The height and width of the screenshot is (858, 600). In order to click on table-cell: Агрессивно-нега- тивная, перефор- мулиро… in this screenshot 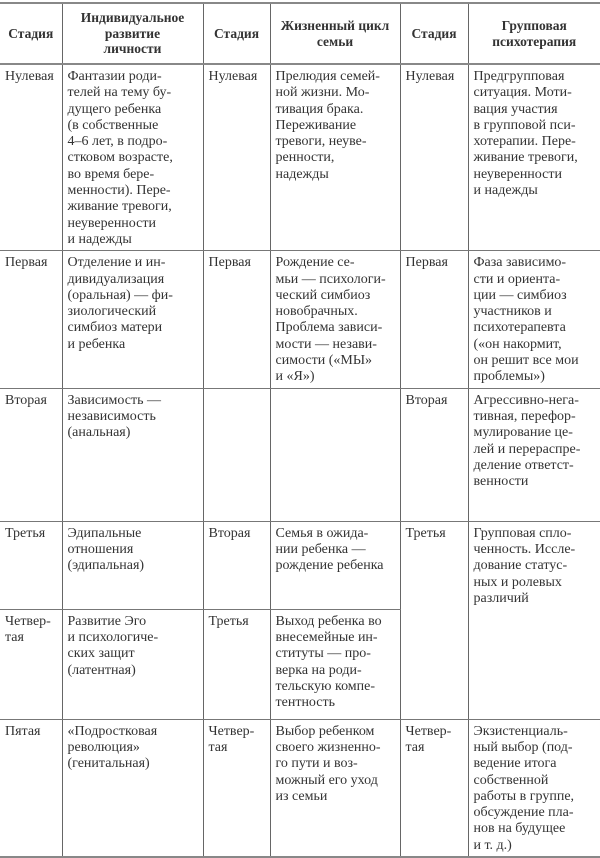, I will do `click(533, 455)`.